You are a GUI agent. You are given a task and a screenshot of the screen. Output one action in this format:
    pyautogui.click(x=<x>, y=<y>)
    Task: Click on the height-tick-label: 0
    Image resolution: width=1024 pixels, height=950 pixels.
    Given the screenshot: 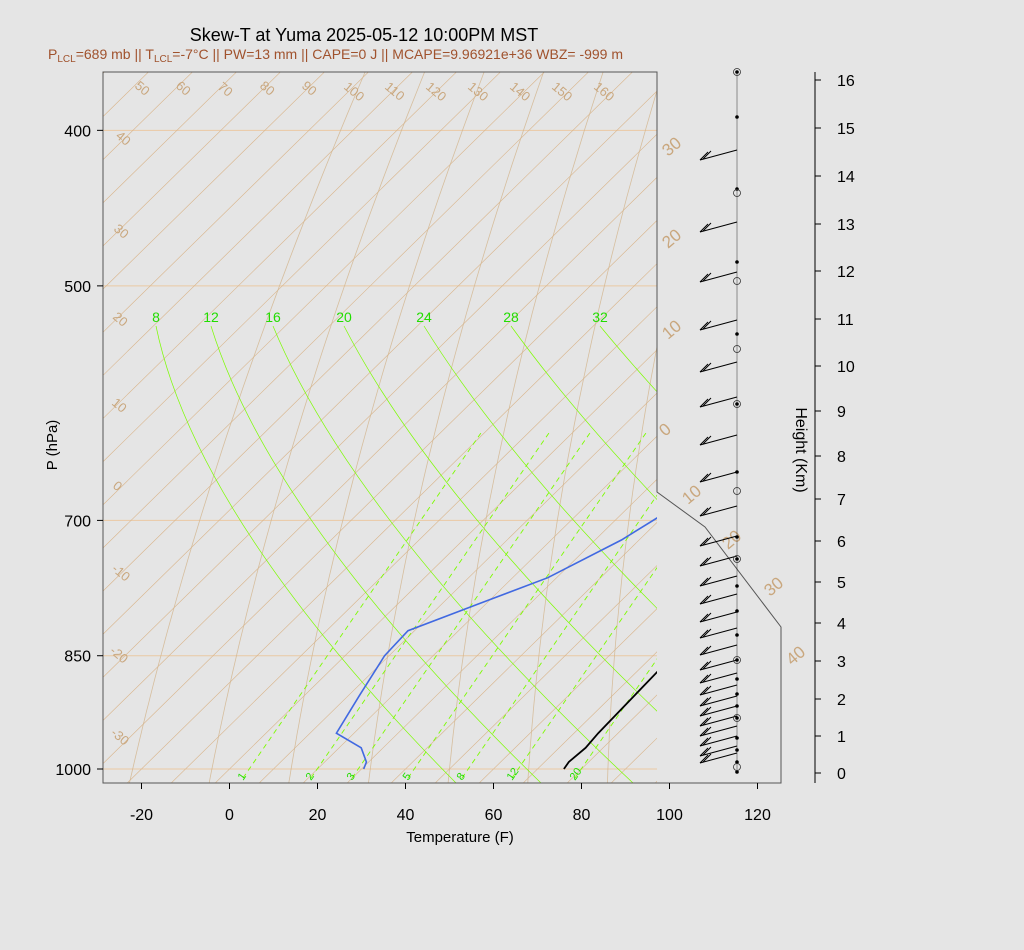 What is the action you would take?
    pyautogui.click(x=841, y=774)
    